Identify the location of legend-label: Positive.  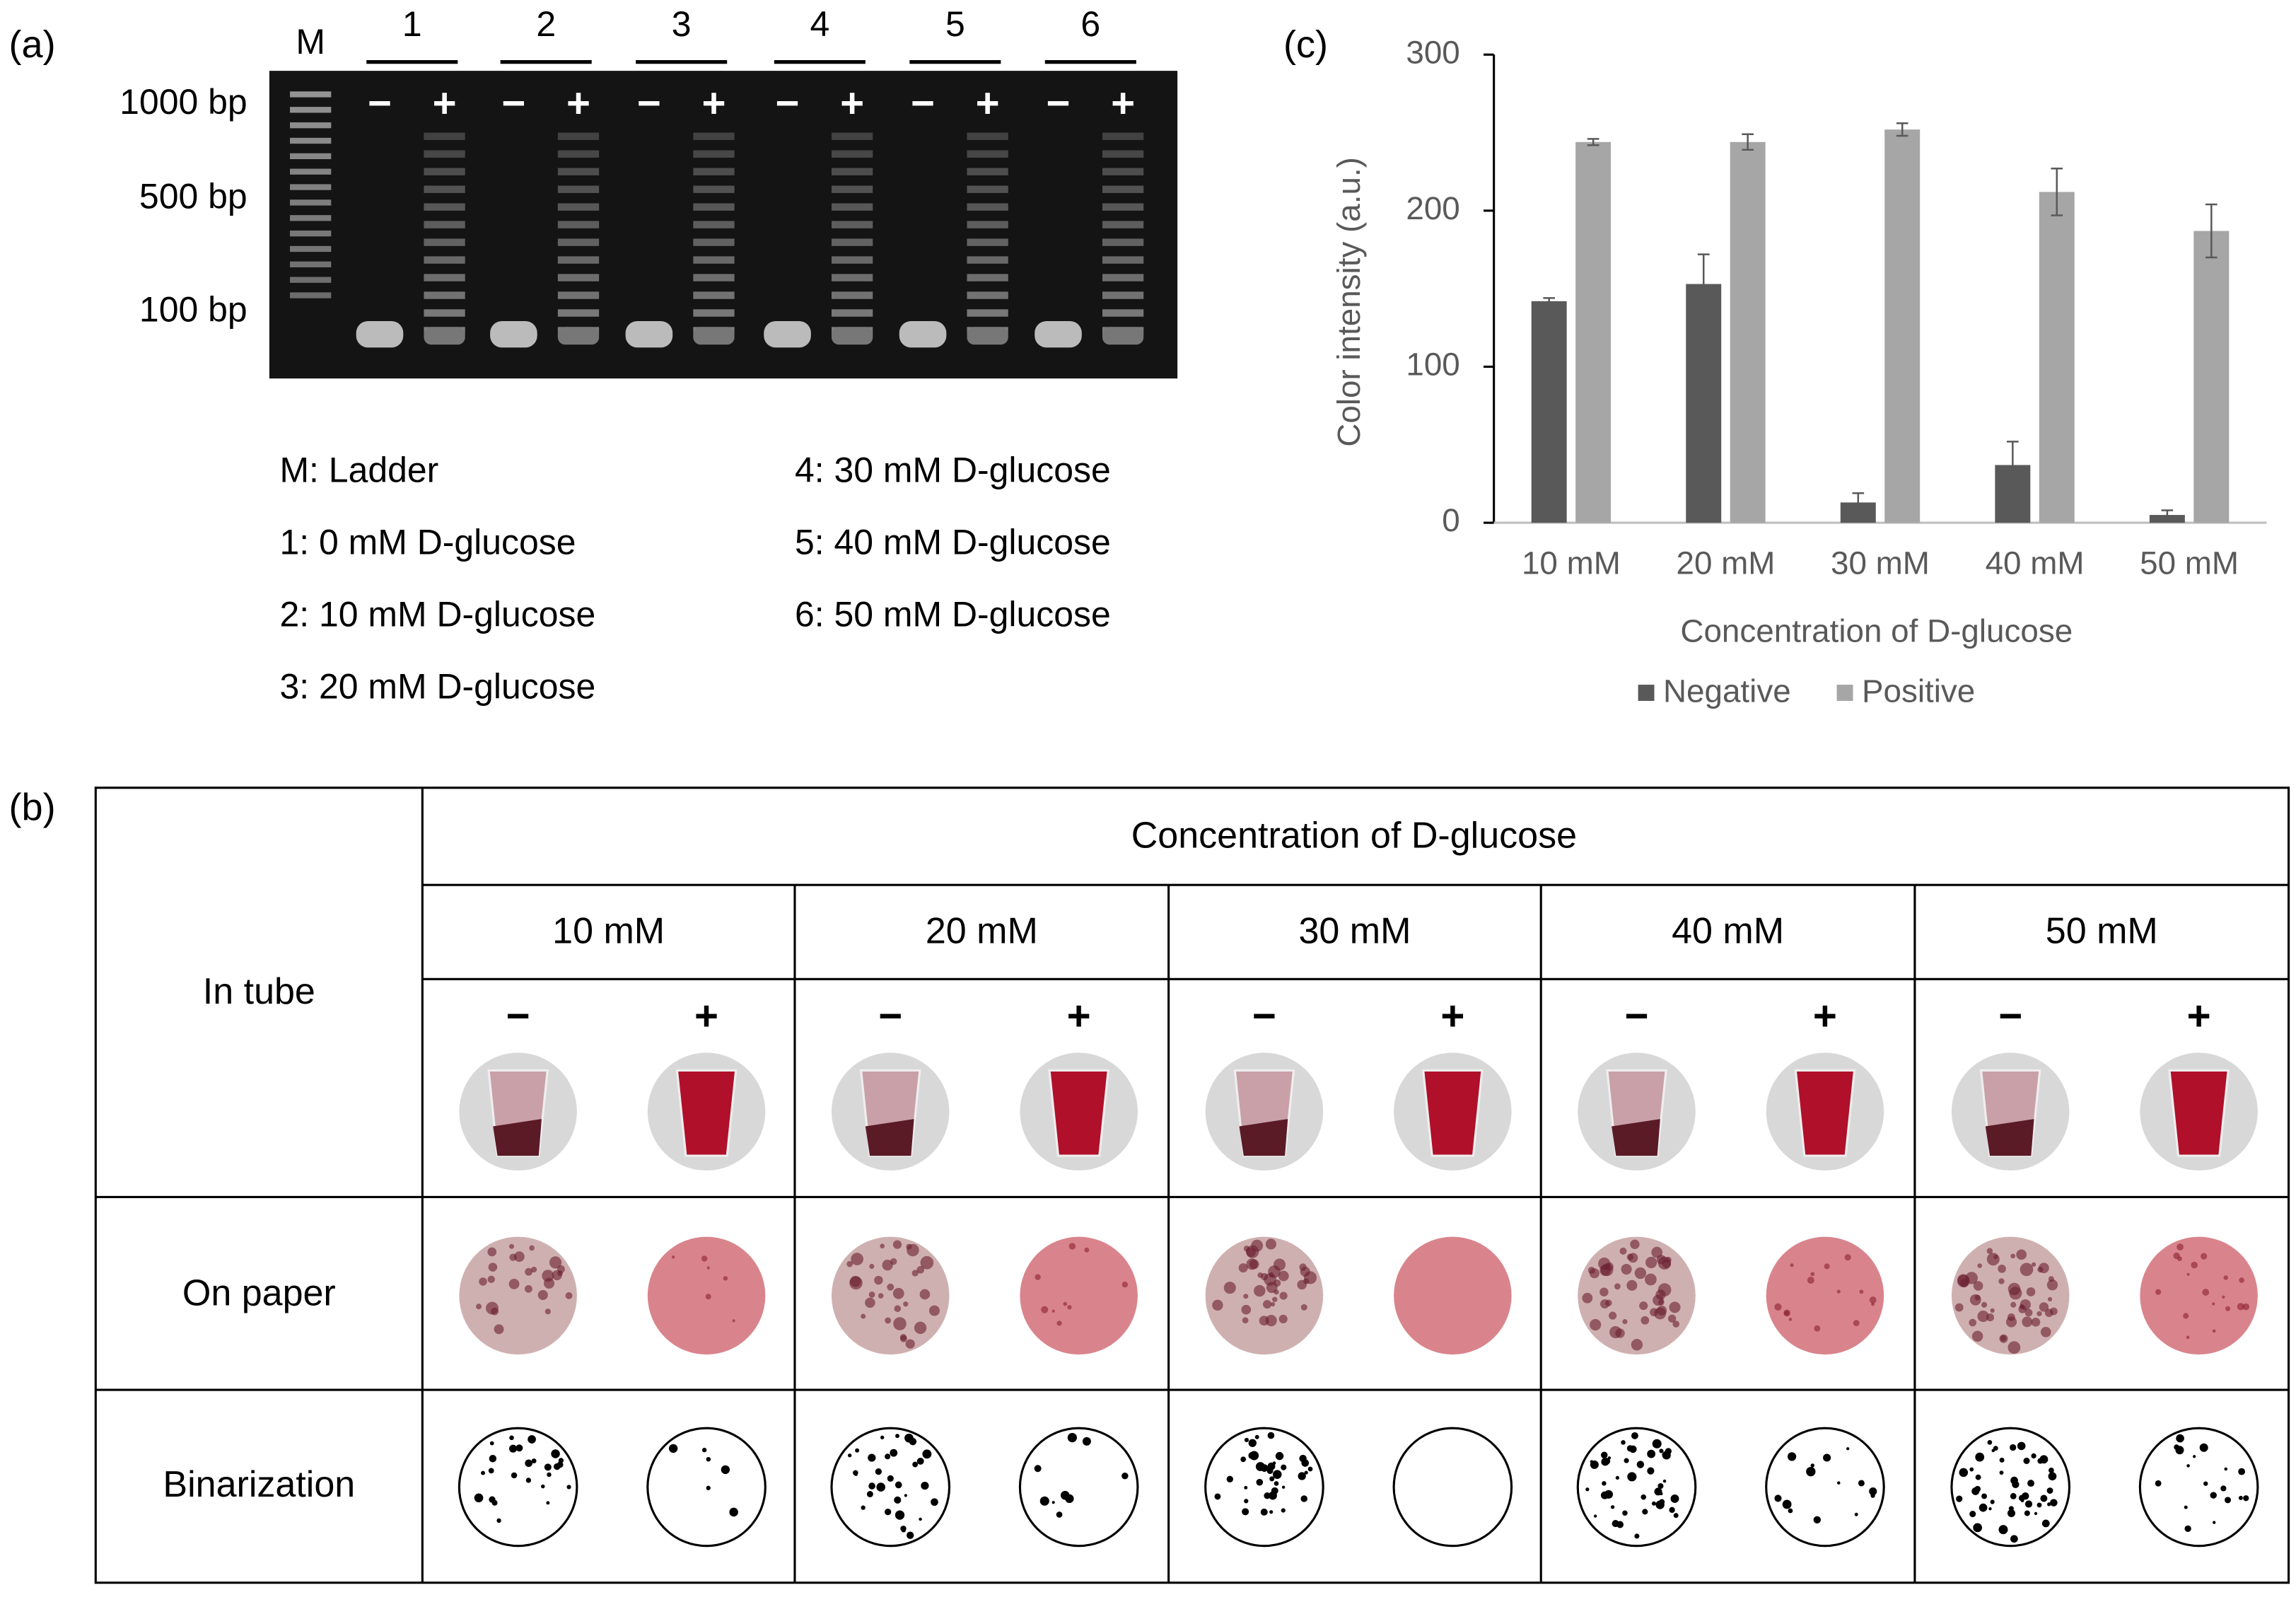
(1919, 691).